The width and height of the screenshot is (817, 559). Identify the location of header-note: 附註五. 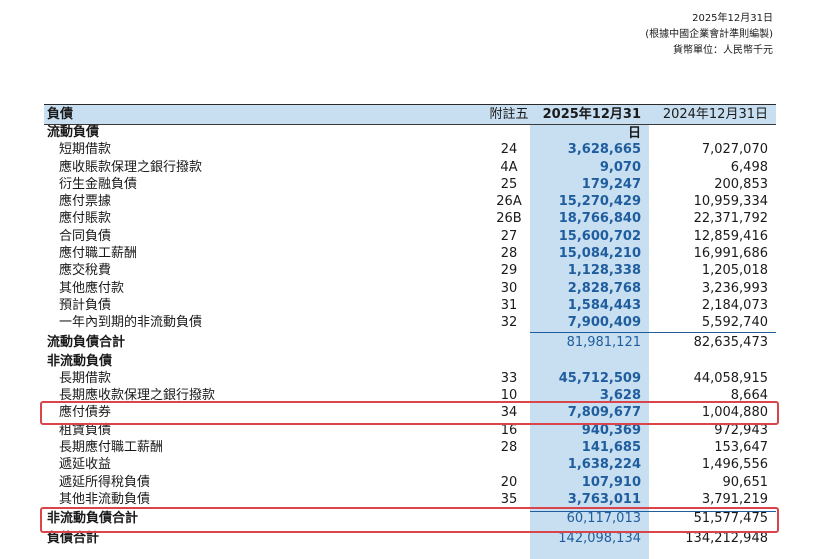
(509, 114).